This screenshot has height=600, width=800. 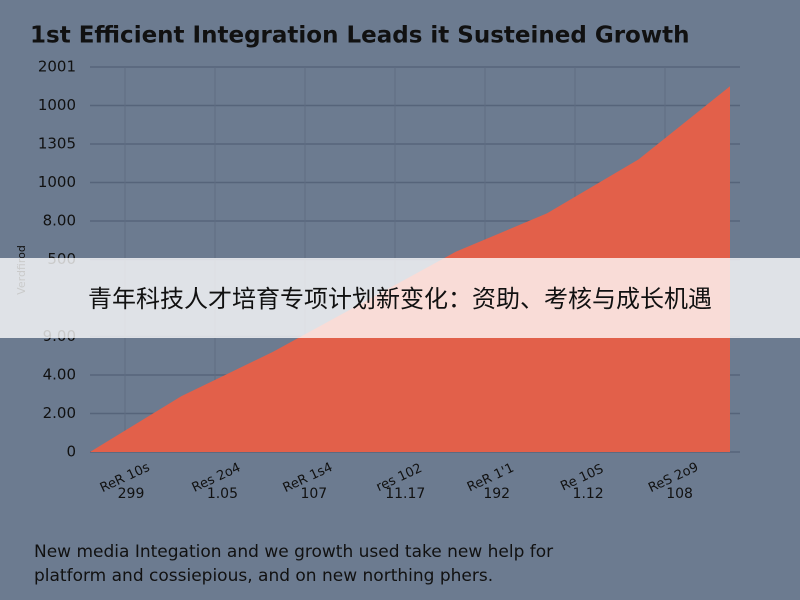 I want to click on banner-text: 青年科技人才培育专项计划新变化：资助、考核与成长机遇, so click(x=400, y=299).